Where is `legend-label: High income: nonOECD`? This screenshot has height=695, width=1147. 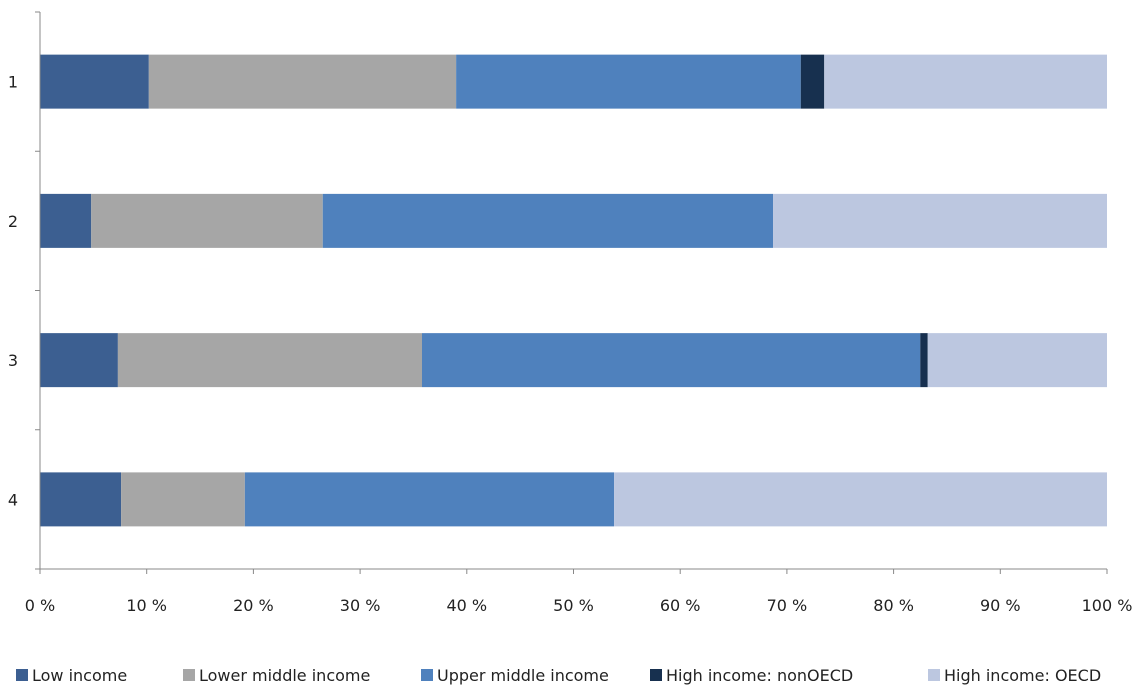
legend-label: High income: nonOECD is located at coordinates (759, 675).